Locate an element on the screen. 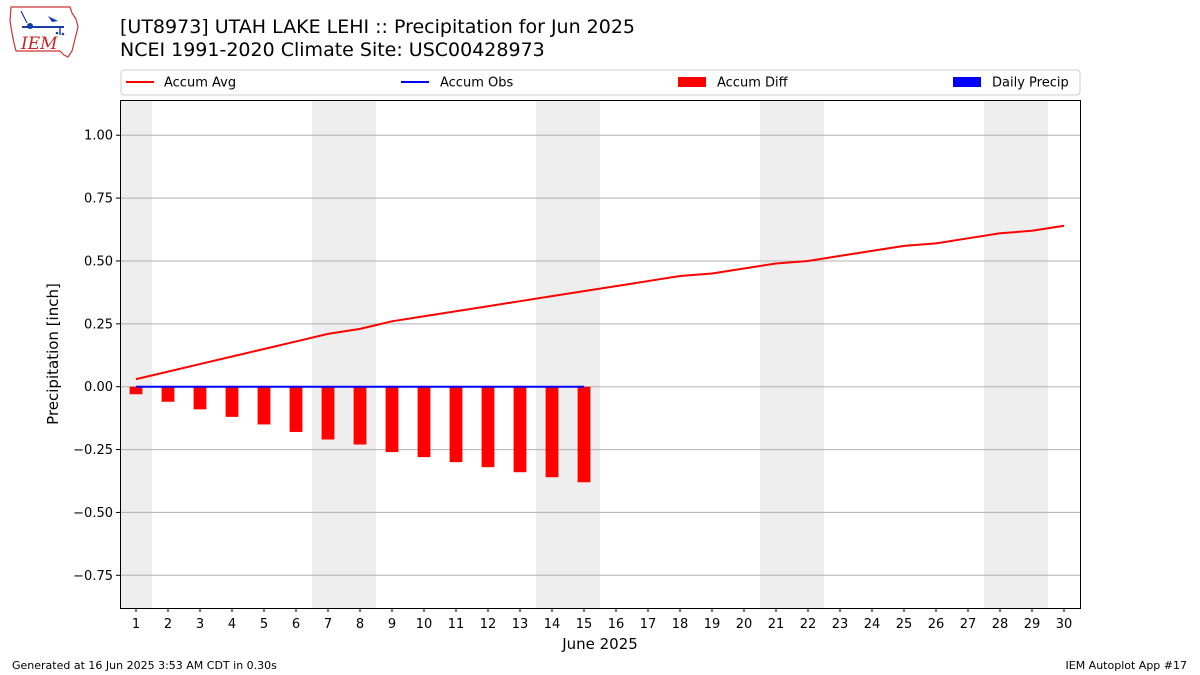 Image resolution: width=1200 pixels, height=675 pixels. legend-accum-obs: Accum Obs is located at coordinates (457, 83).